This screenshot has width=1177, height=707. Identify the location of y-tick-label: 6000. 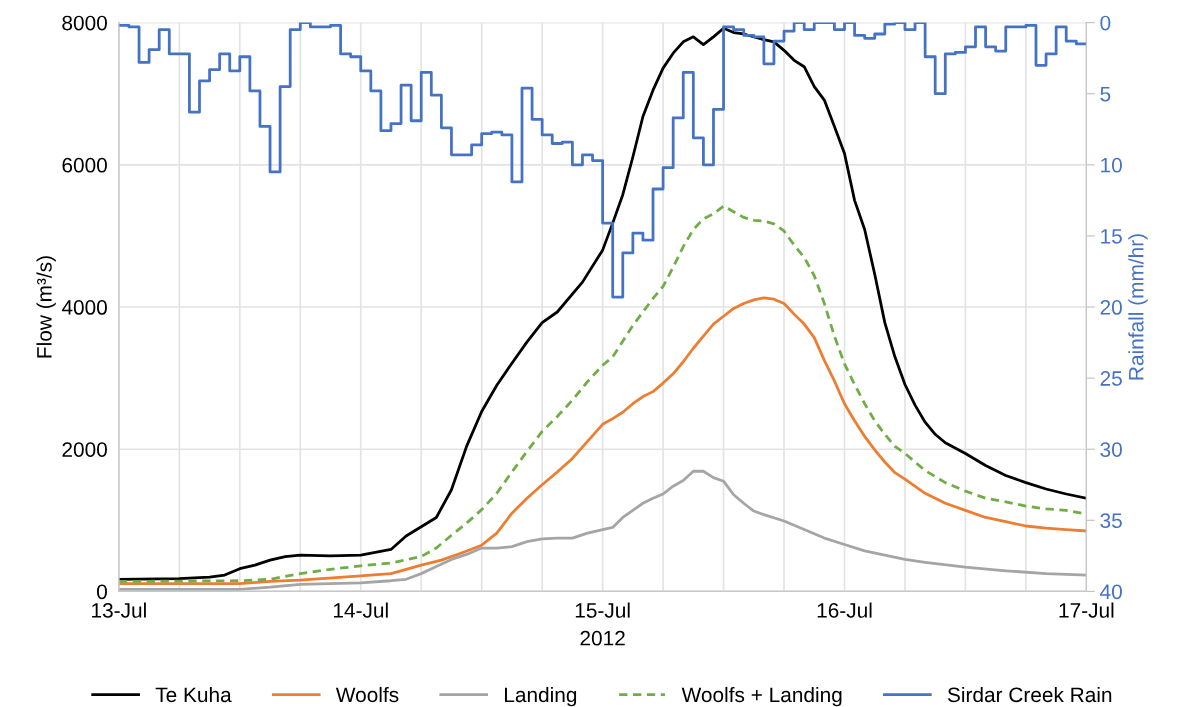
(84, 165).